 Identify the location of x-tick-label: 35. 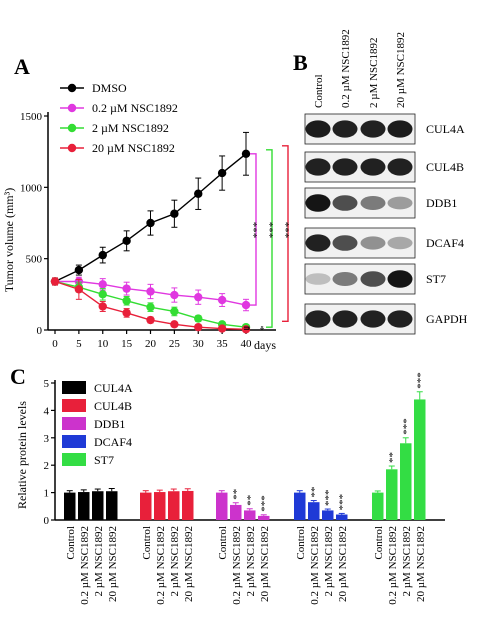
(223, 344).